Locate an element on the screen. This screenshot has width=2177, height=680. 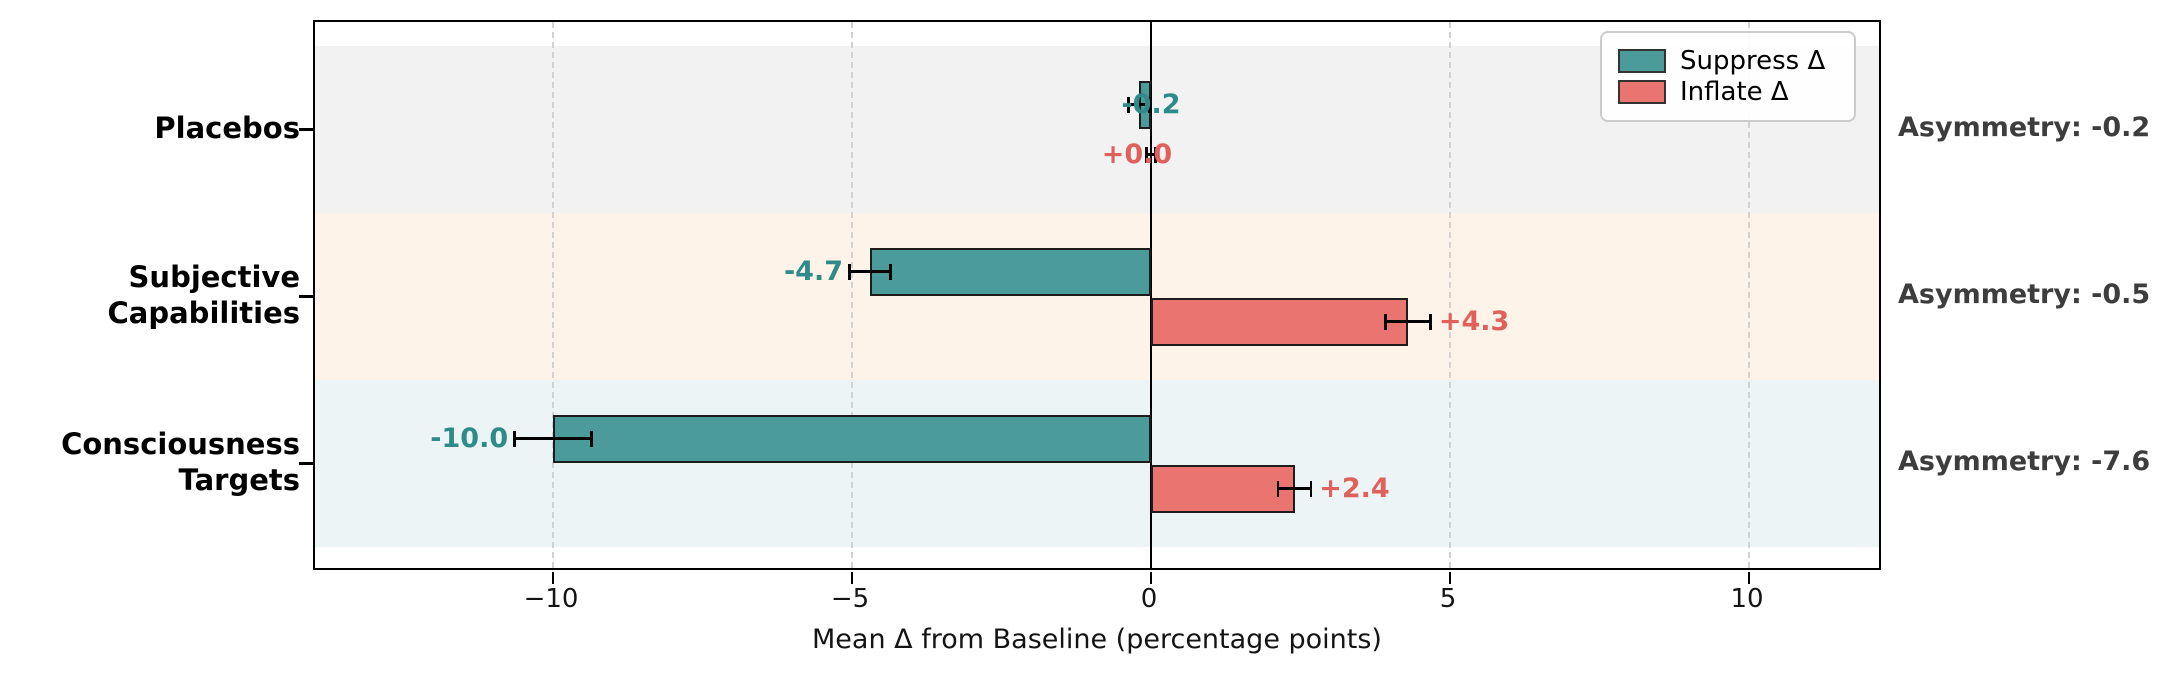
legend-swatch-inflate-icon is located at coordinates (1642, 92).